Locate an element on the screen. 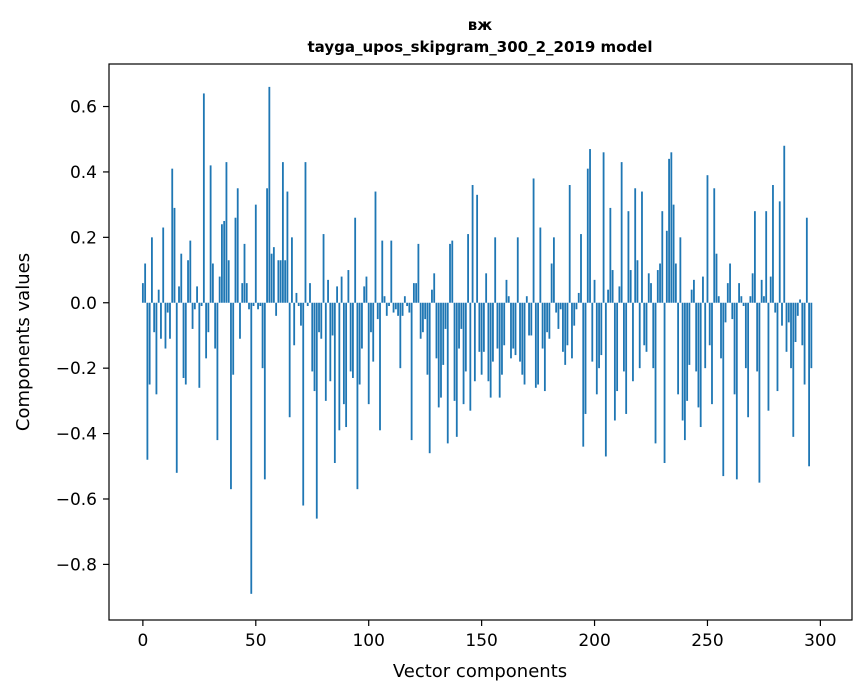 The width and height of the screenshot is (867, 696). y-axis-ticks: −0.8 −0.6 −0.4 −0.2 0.0 0.2 0.4 0.6 is located at coordinates (82, 336).